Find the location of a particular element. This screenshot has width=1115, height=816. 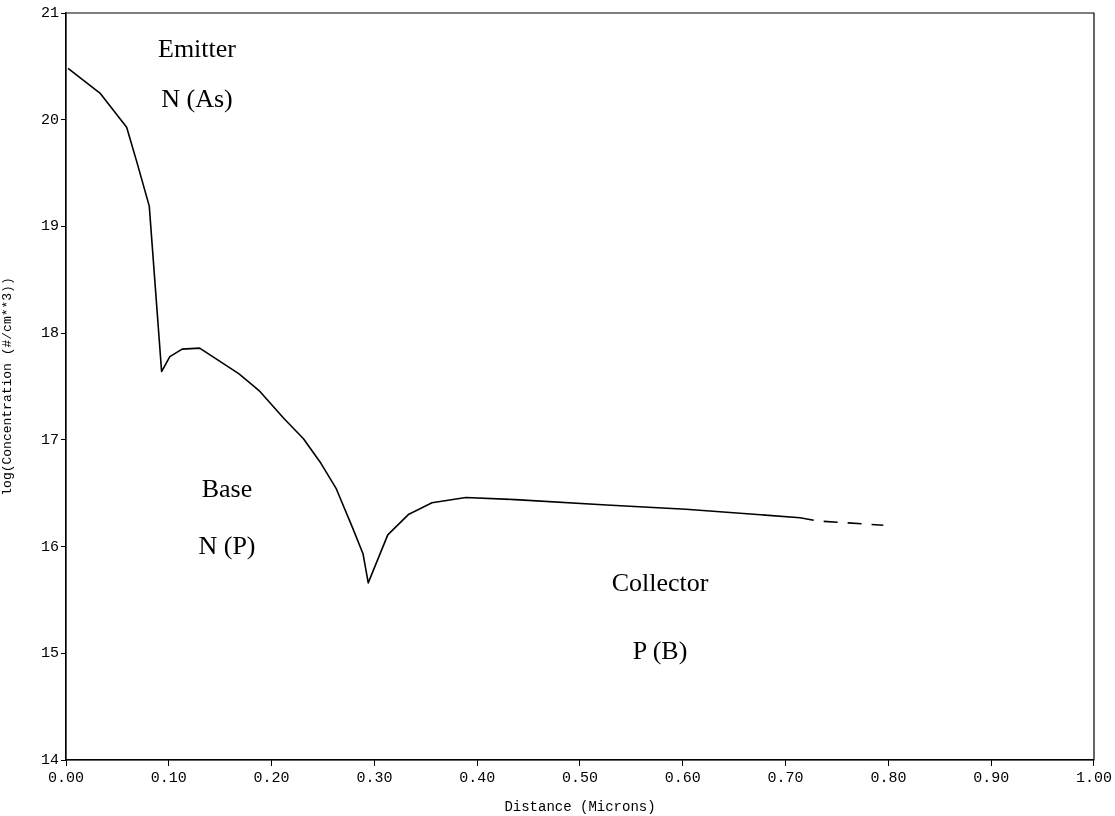

x-tick-label: 0.00 is located at coordinates (66, 778).